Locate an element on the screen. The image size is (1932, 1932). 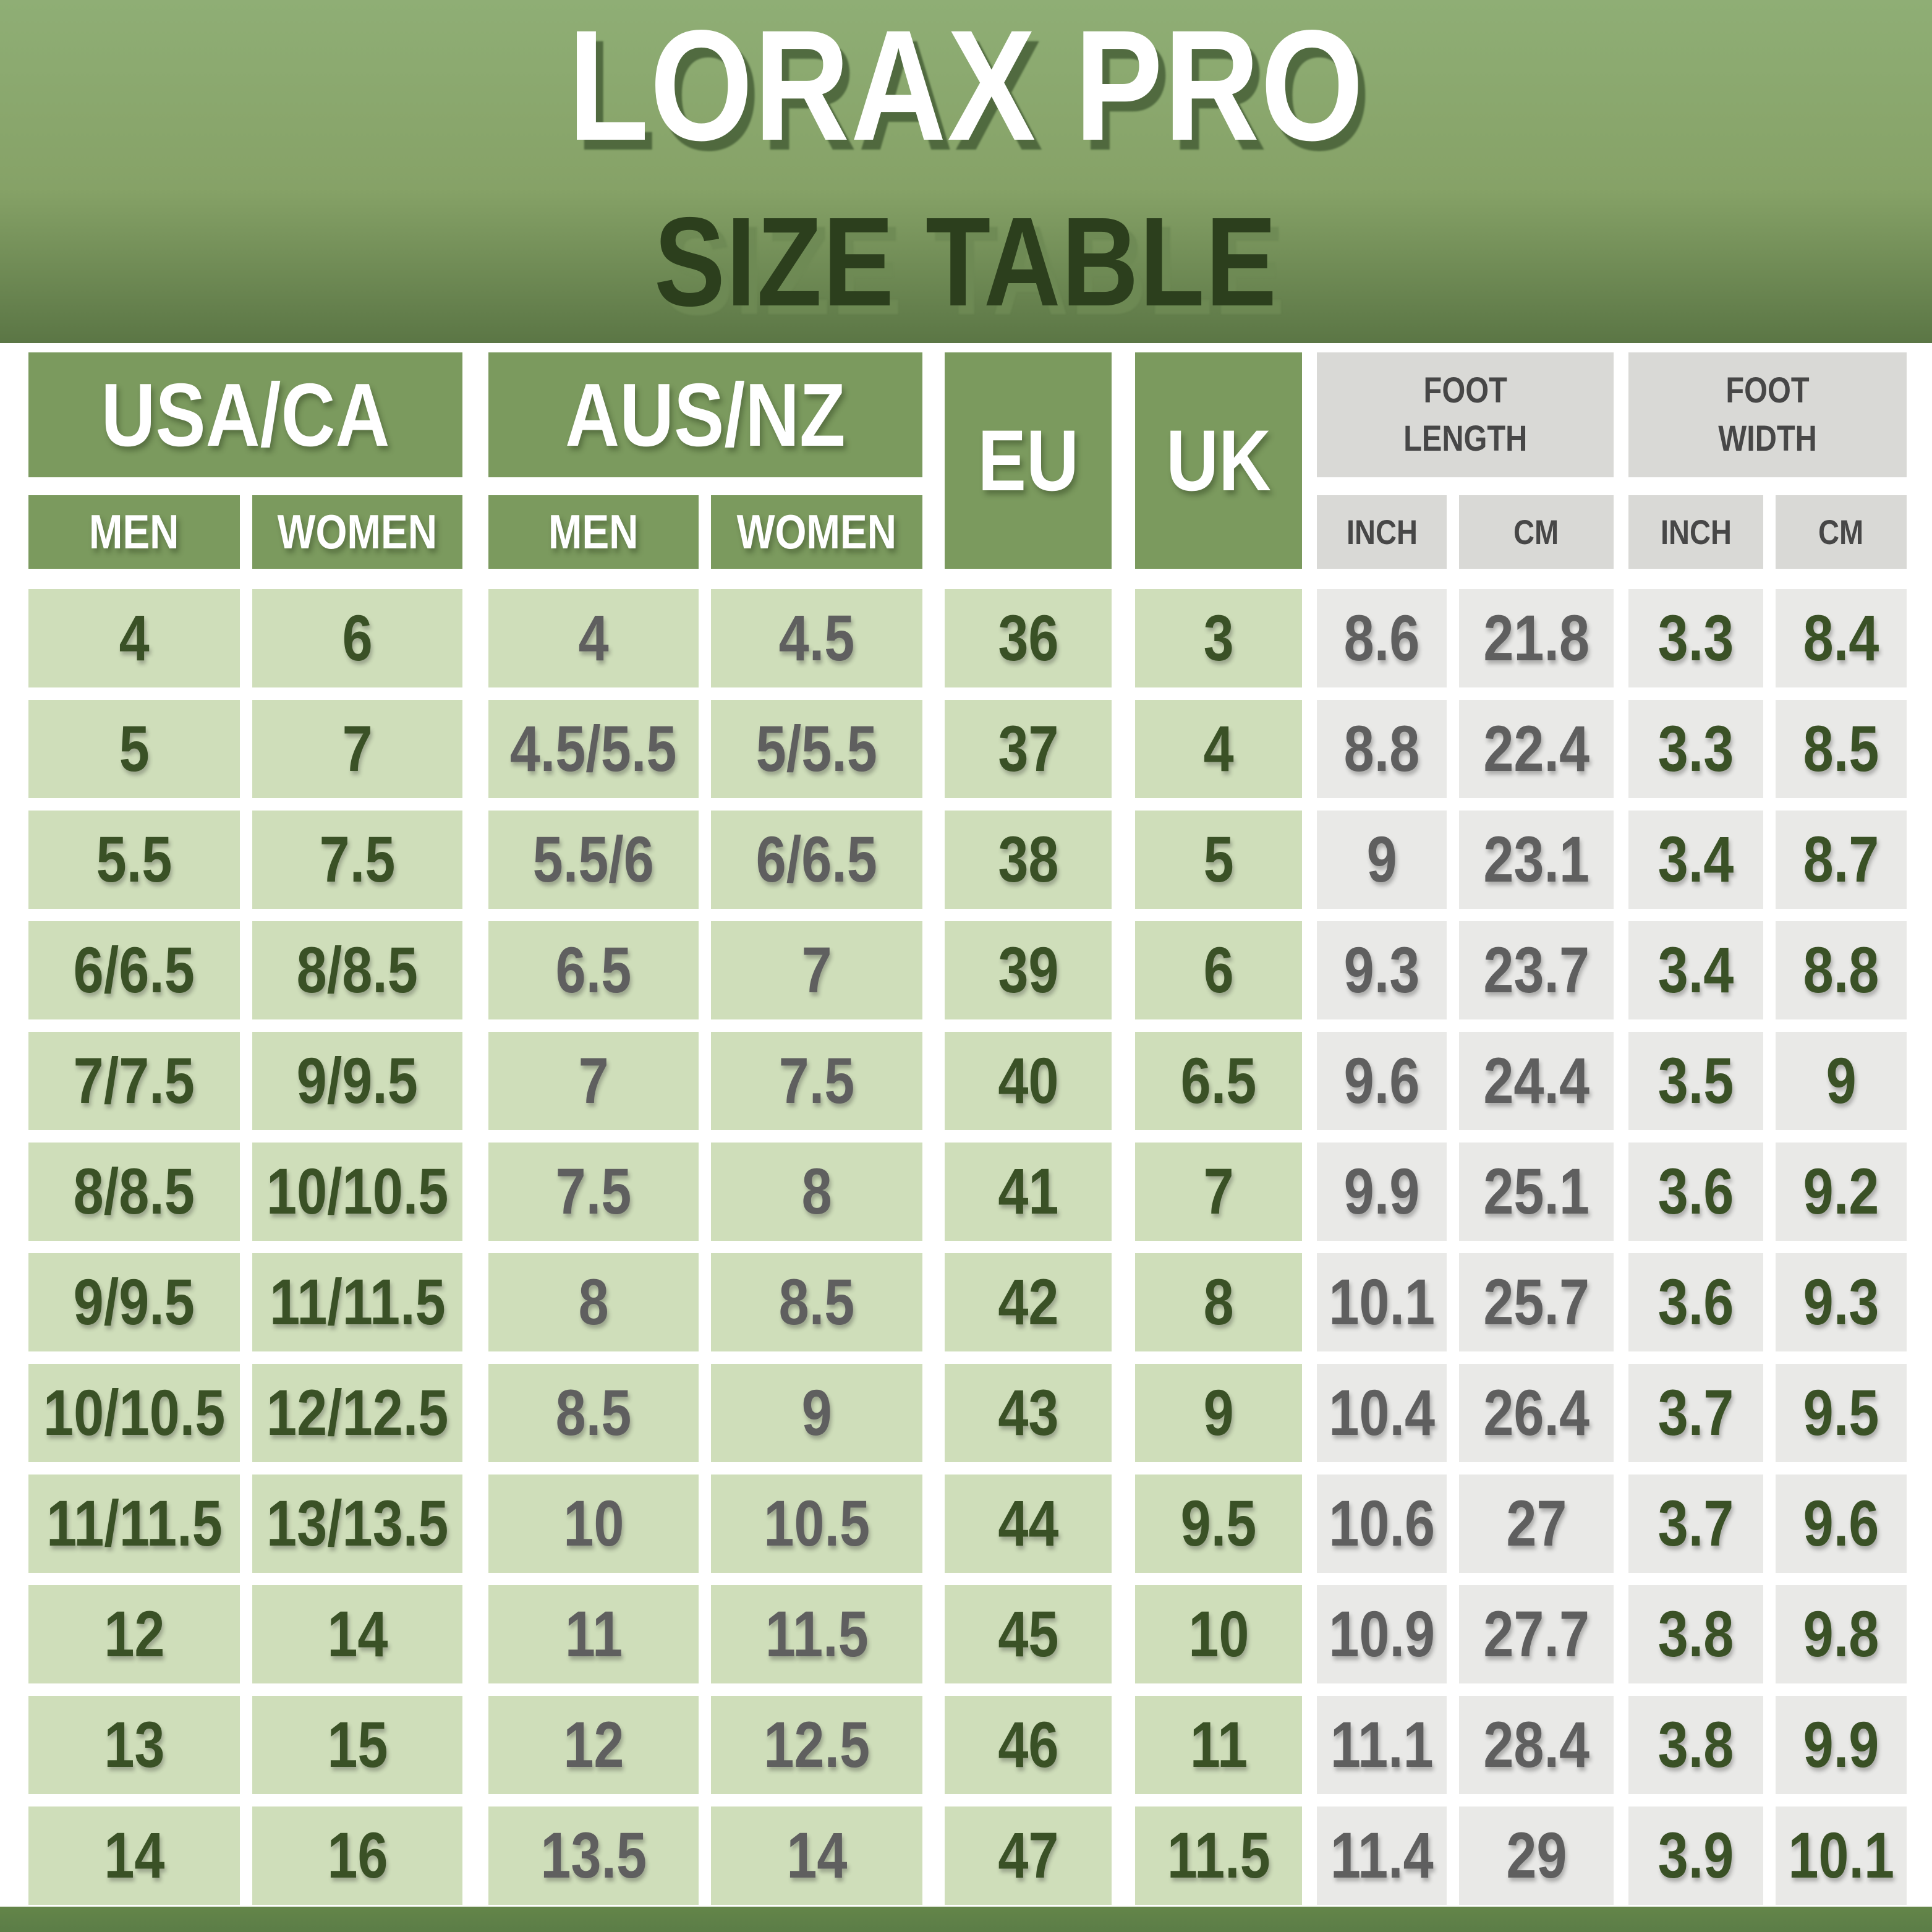
cell-value: 5.5 is located at coordinates (134, 859).